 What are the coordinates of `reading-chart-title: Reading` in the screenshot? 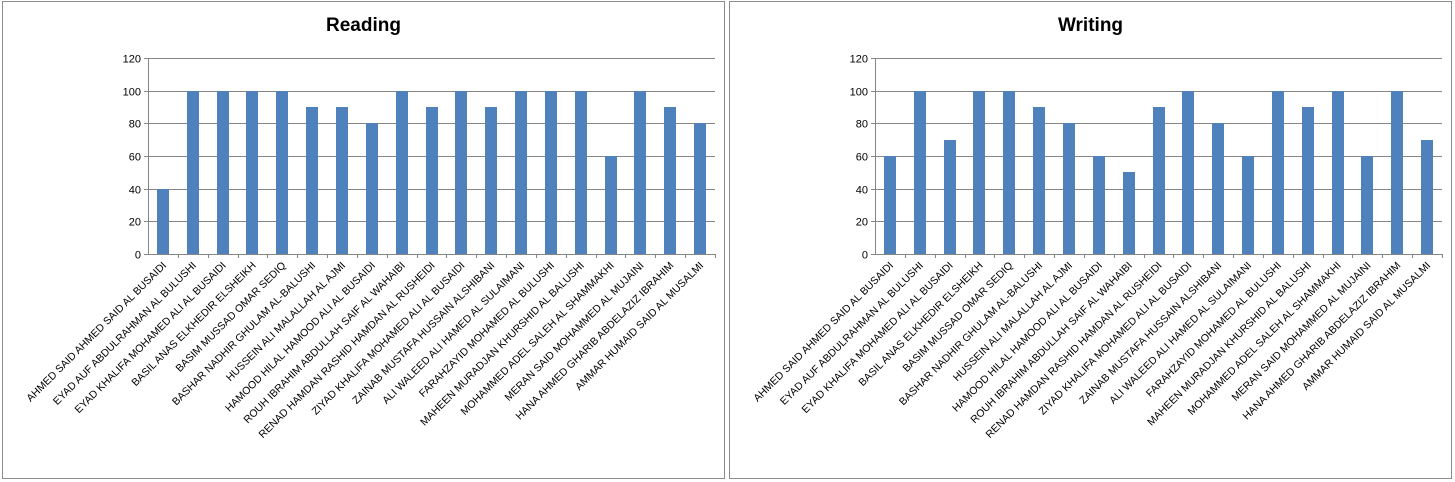 It's located at (363, 25).